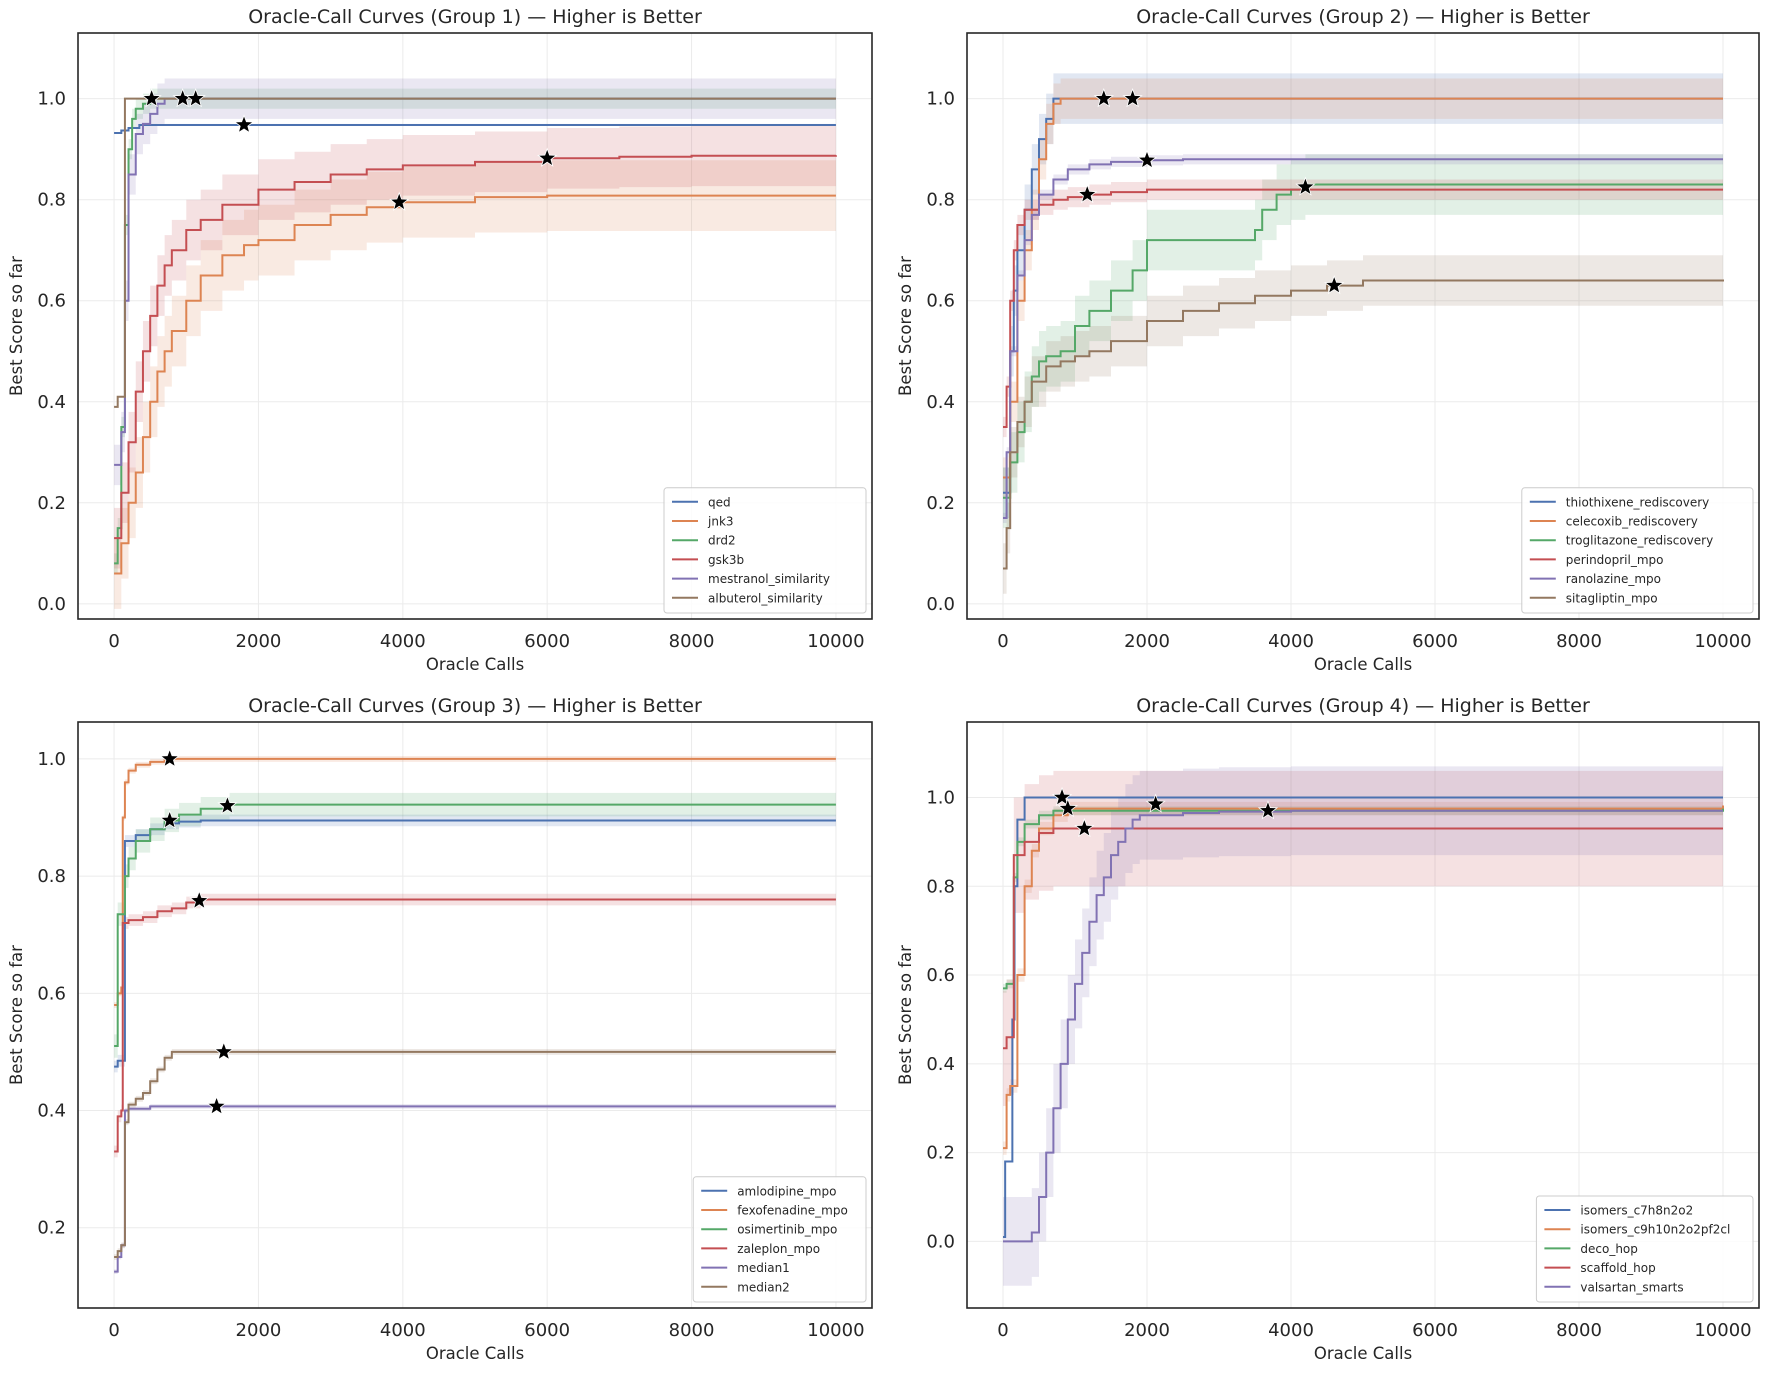  I want to click on legend-label-isomers_c9h10n2o2pf2cl: isomers_c9h10n2o2pf2cl, so click(1655, 1230).